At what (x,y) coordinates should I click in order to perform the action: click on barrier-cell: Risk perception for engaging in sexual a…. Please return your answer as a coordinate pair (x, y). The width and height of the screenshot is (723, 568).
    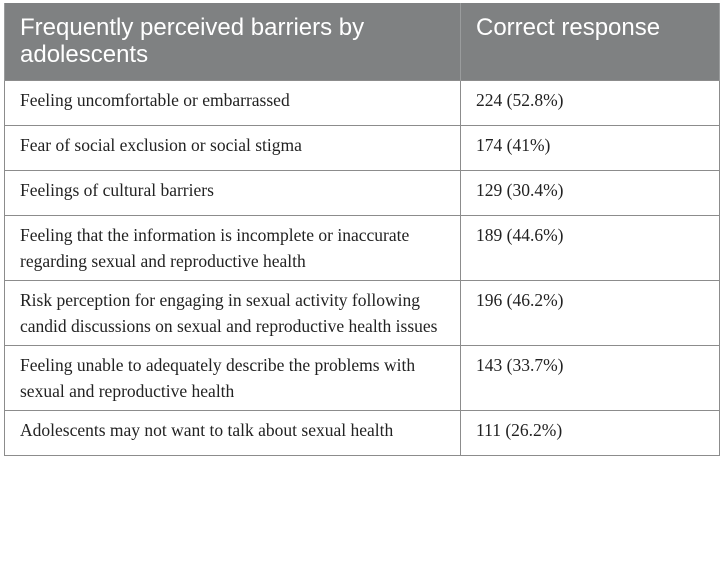
    Looking at the image, I should click on (232, 313).